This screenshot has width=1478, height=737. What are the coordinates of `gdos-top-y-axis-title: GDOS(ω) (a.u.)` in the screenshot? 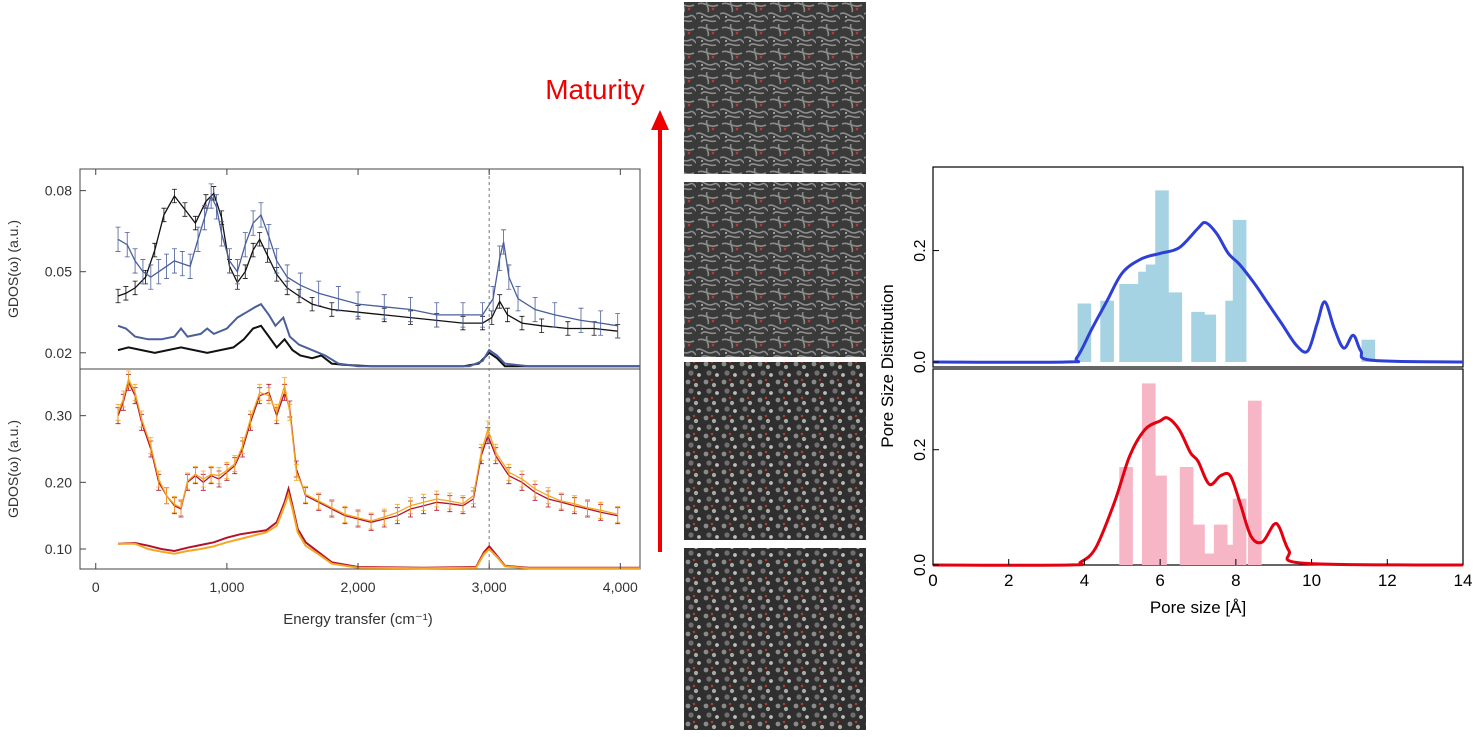 It's located at (13, 269).